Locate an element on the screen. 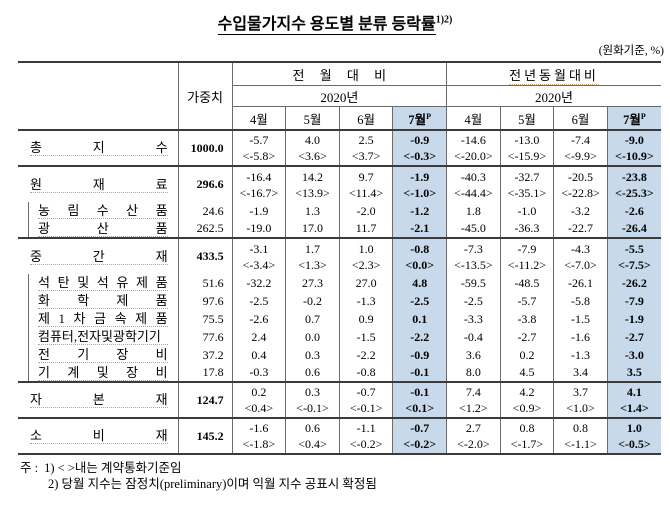 Image resolution: width=670 pixels, height=507 pixels. value-cell: 1.3 is located at coordinates (312, 211).